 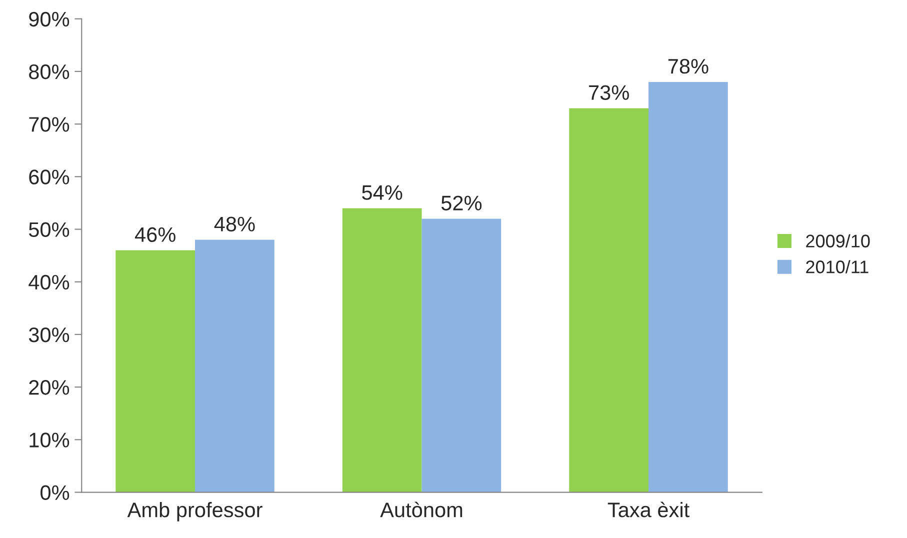 I want to click on y-tick-label: 80%, so click(x=49, y=72).